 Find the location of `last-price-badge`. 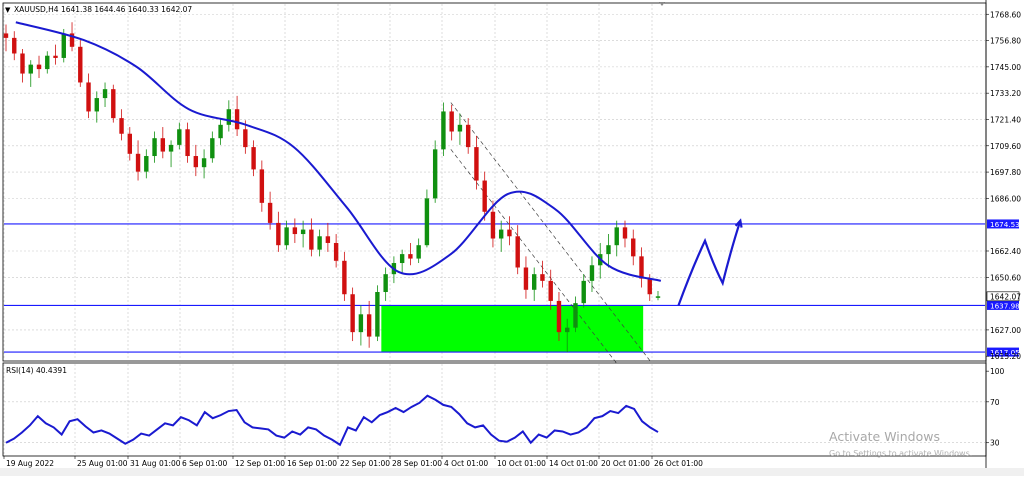

last-price-badge is located at coordinates (1003, 296).